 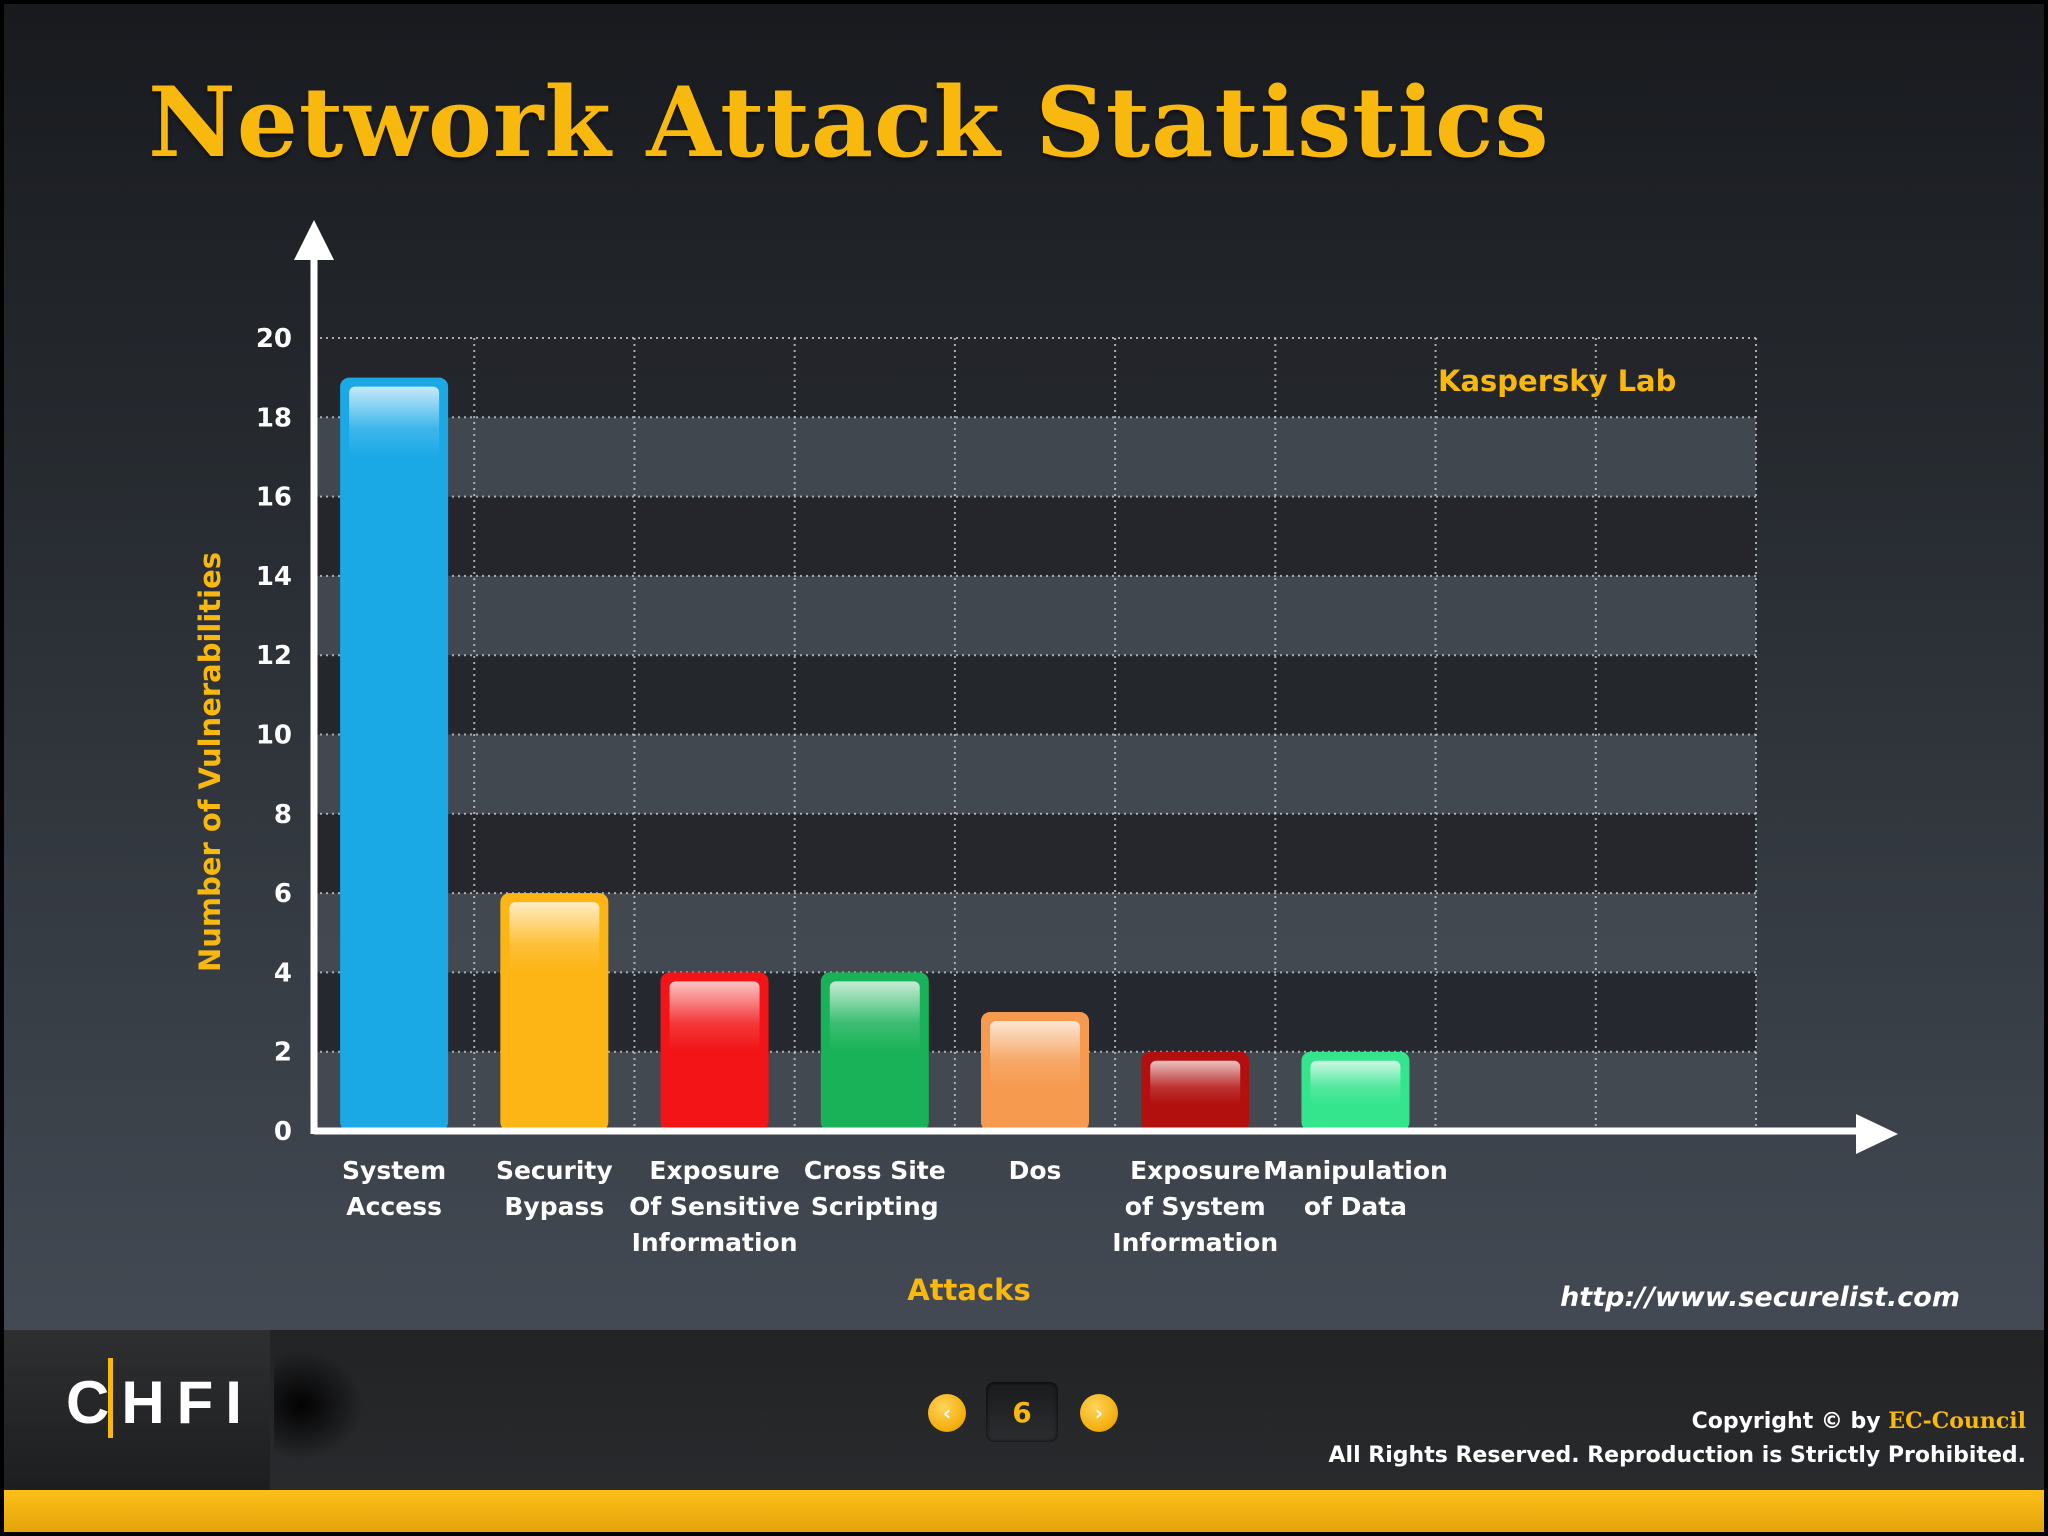 I want to click on x-category-label: Exposure Of Sensitive Information, so click(x=714, y=1206).